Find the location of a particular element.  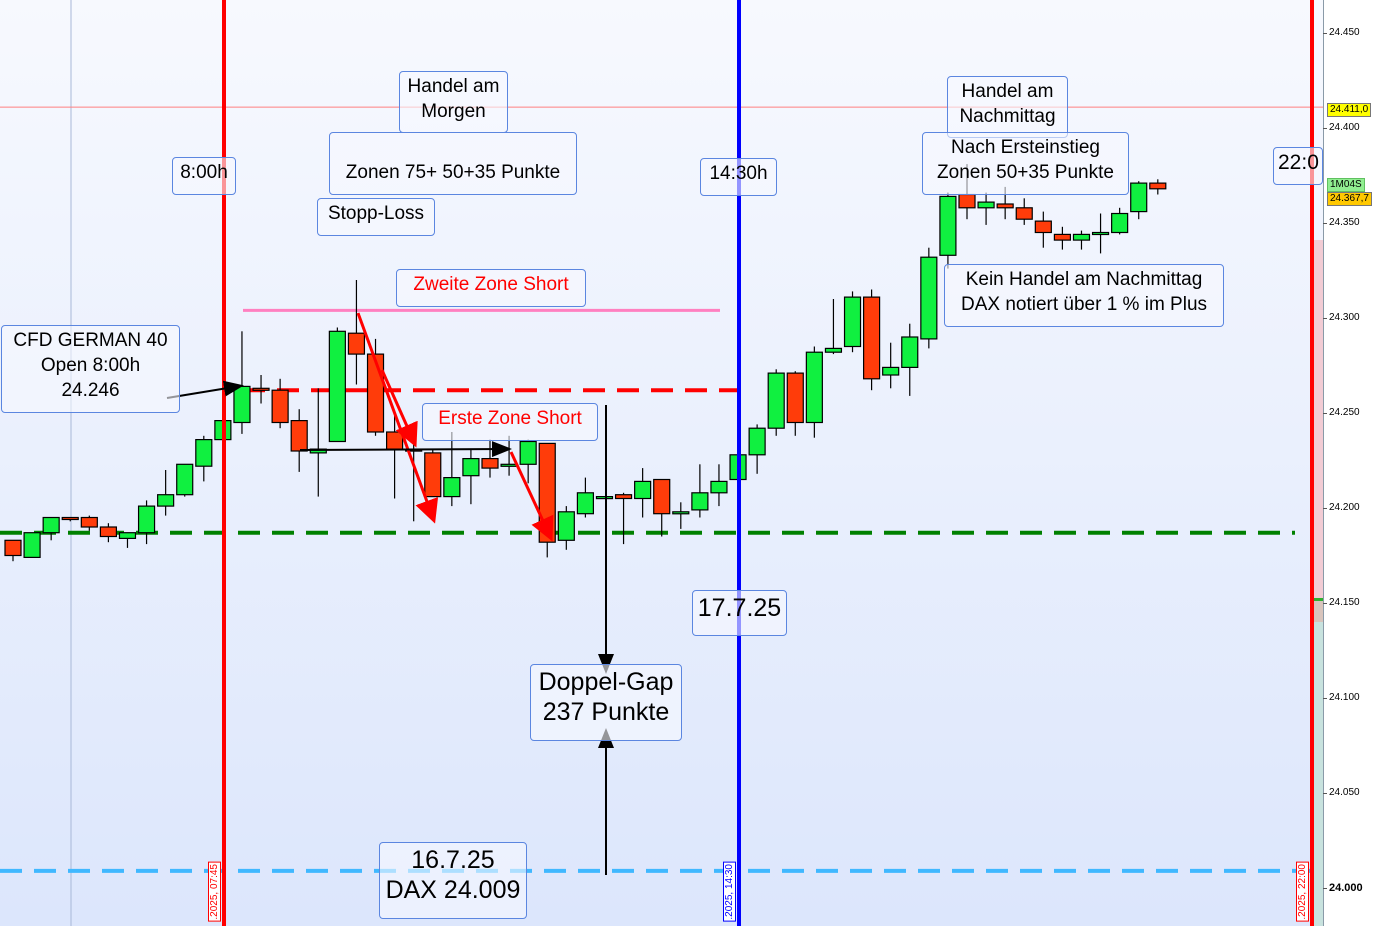

label-first-zone: Erste Zone Short is located at coordinates (510, 422).